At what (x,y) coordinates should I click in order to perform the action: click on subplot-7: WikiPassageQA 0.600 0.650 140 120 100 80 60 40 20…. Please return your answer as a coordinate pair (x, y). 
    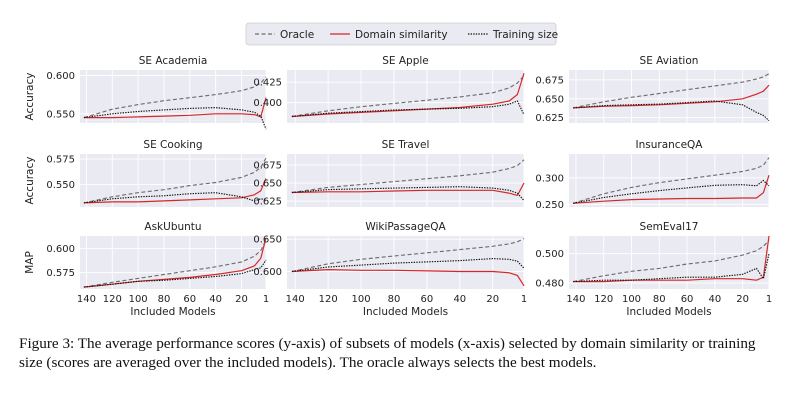
    Looking at the image, I should click on (390, 263).